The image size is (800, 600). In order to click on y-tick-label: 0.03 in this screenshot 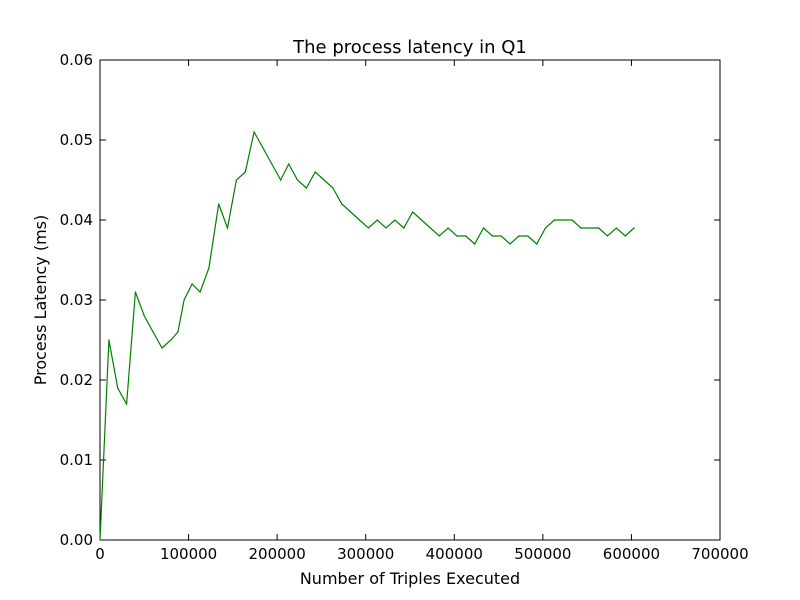, I will do `click(76, 300)`.